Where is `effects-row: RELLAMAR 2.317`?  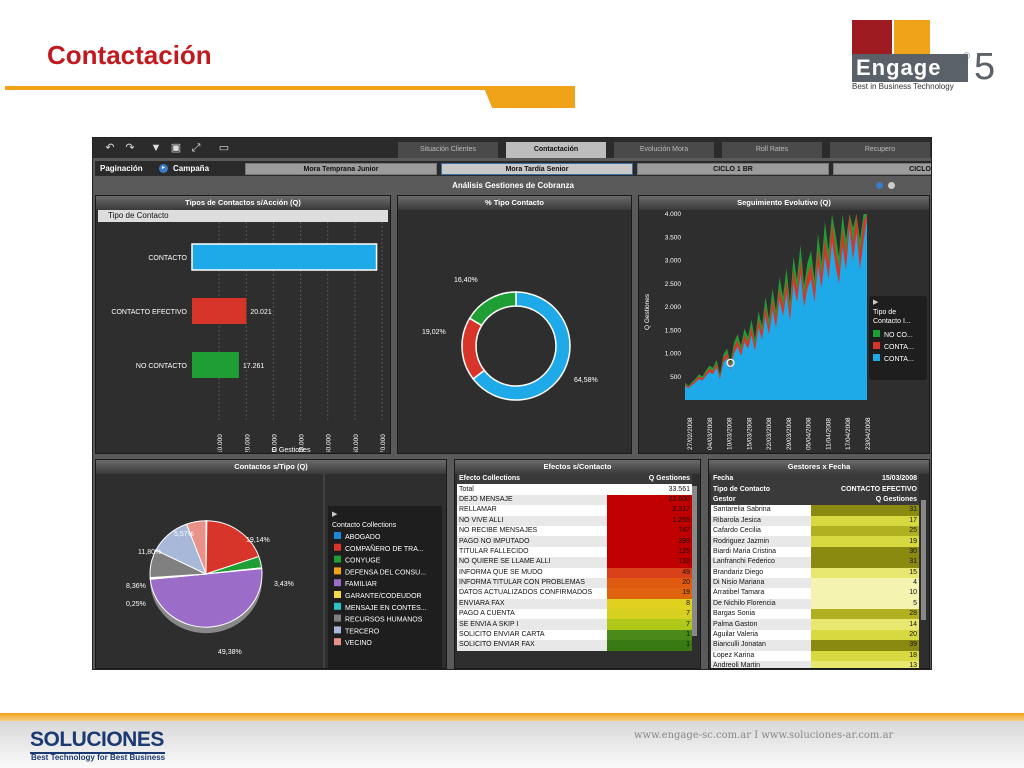 effects-row: RELLAMAR 2.317 is located at coordinates (574, 510).